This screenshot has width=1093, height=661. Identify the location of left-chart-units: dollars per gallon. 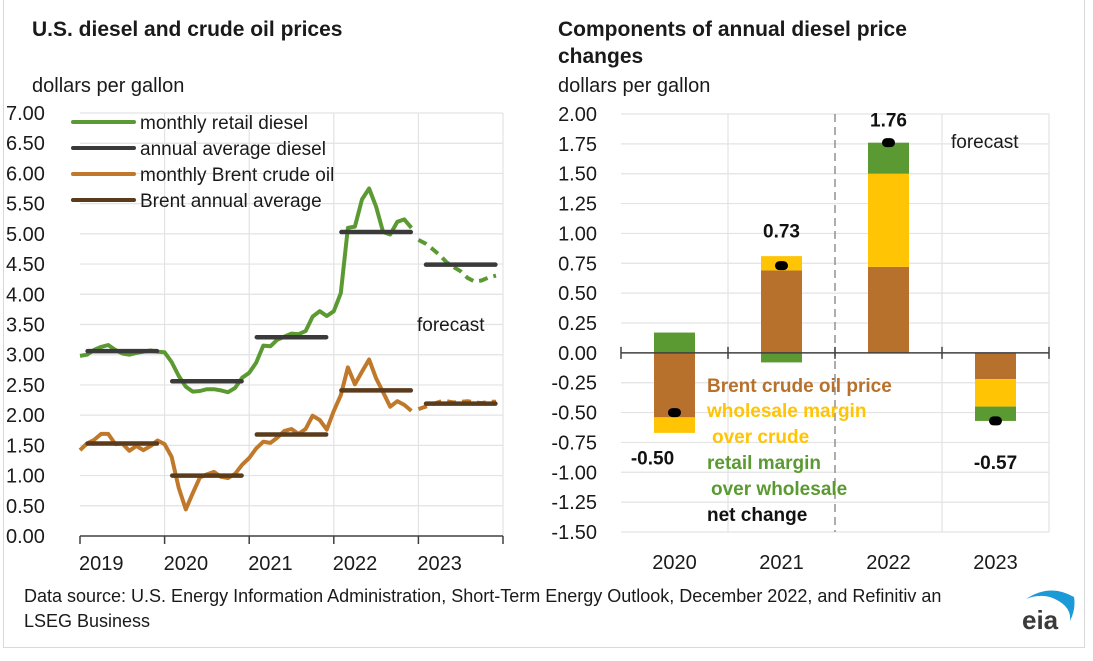
(108, 86).